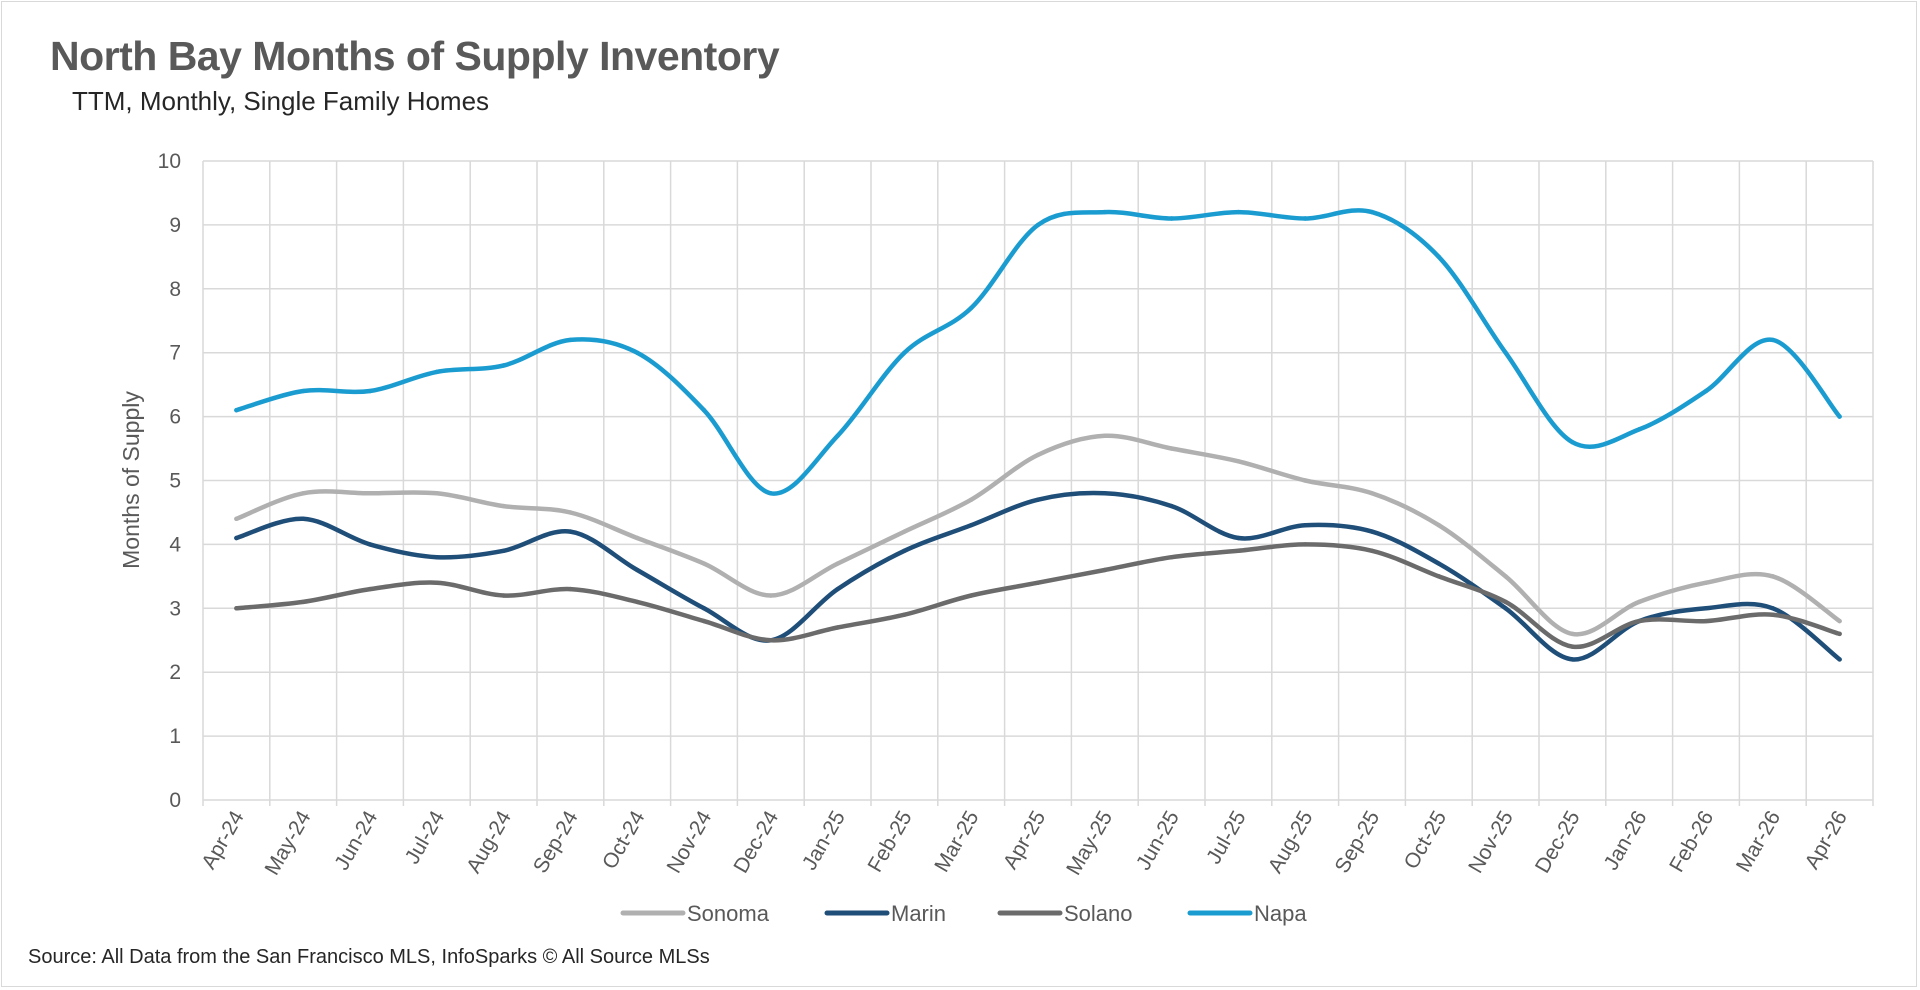 This screenshot has width=1920, height=990. What do you see at coordinates (175, 289) in the screenshot?
I see `y-tick-label: 8` at bounding box center [175, 289].